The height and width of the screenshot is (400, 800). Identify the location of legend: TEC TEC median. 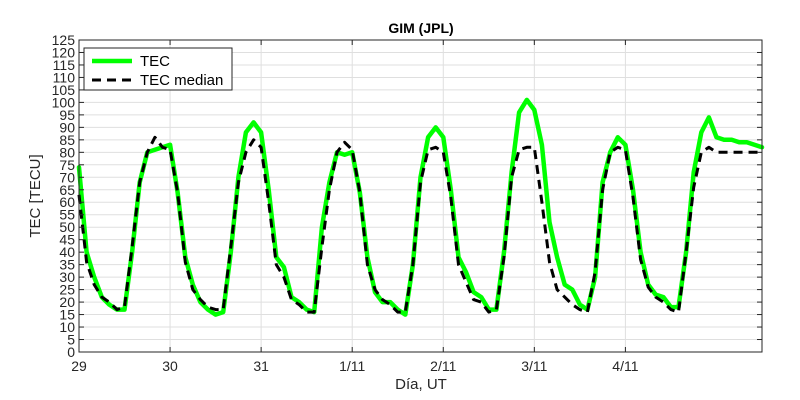
(158, 69).